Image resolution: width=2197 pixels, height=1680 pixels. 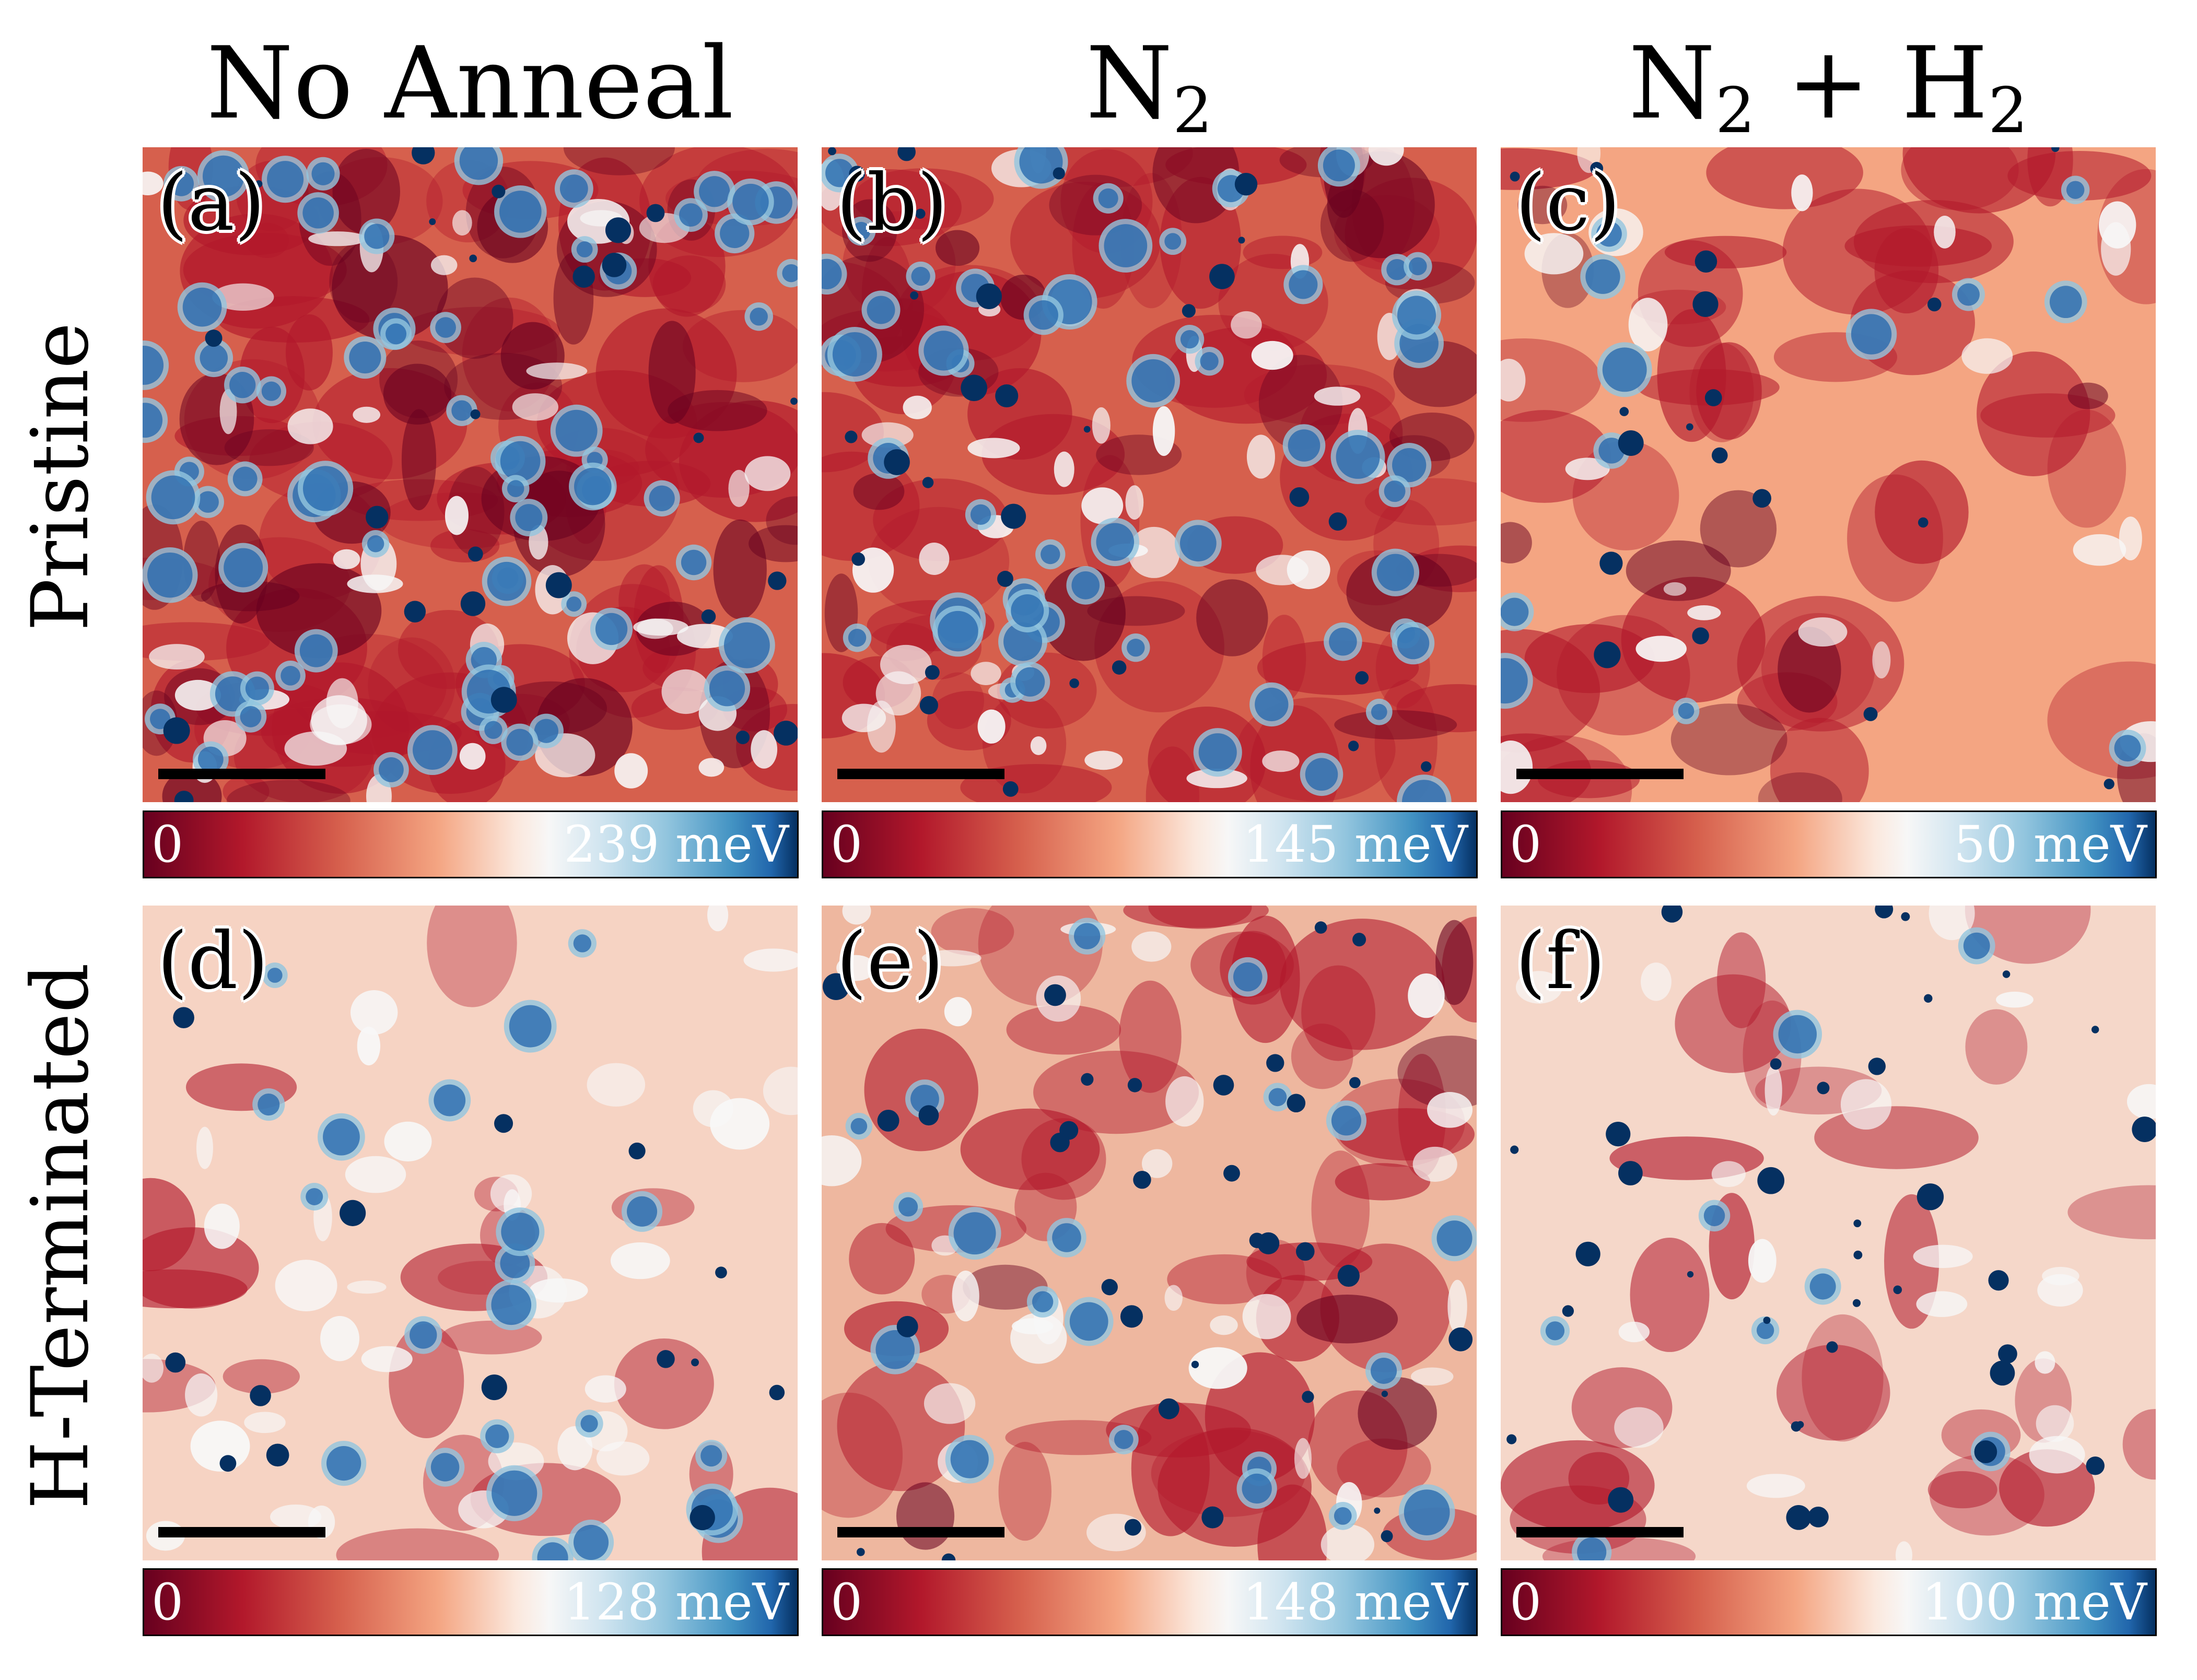 What do you see at coordinates (1355, 1602) in the screenshot?
I see `colorbar-max: 148 meV` at bounding box center [1355, 1602].